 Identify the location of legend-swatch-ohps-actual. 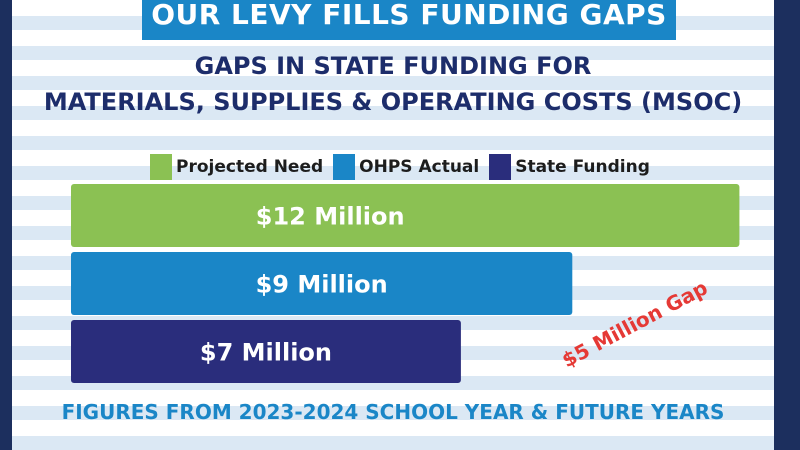
(344, 167).